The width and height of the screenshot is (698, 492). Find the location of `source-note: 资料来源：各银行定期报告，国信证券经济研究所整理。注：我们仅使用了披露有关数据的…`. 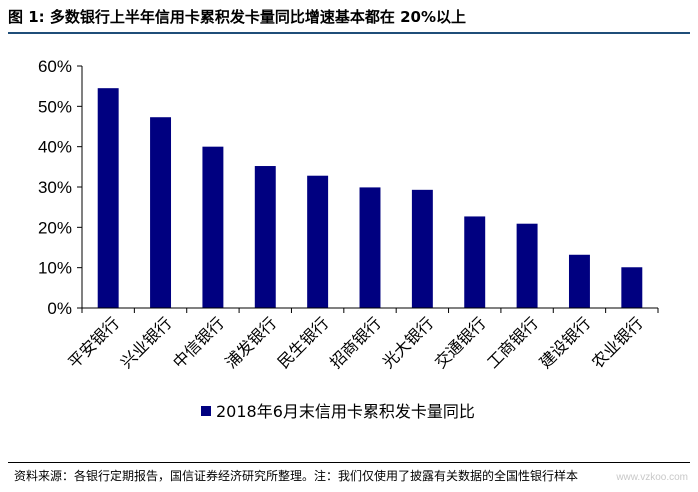

source-note: 资料来源：各银行定期报告，国信证券经济研究所整理。注：我们仅使用了披露有关数据的… is located at coordinates (296, 476).